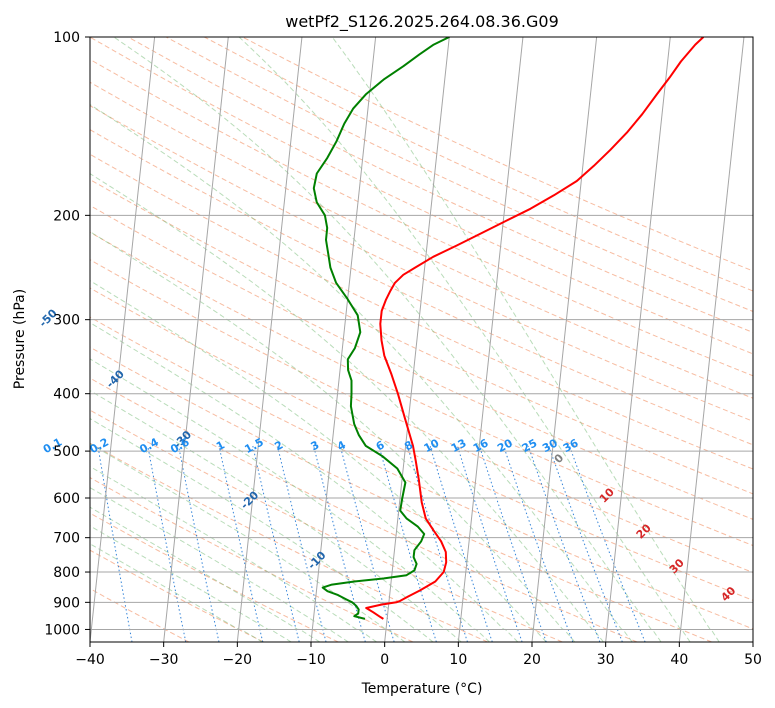  Describe the element at coordinates (62, 630) in the screenshot. I see `y-tick-label: 1000` at that location.